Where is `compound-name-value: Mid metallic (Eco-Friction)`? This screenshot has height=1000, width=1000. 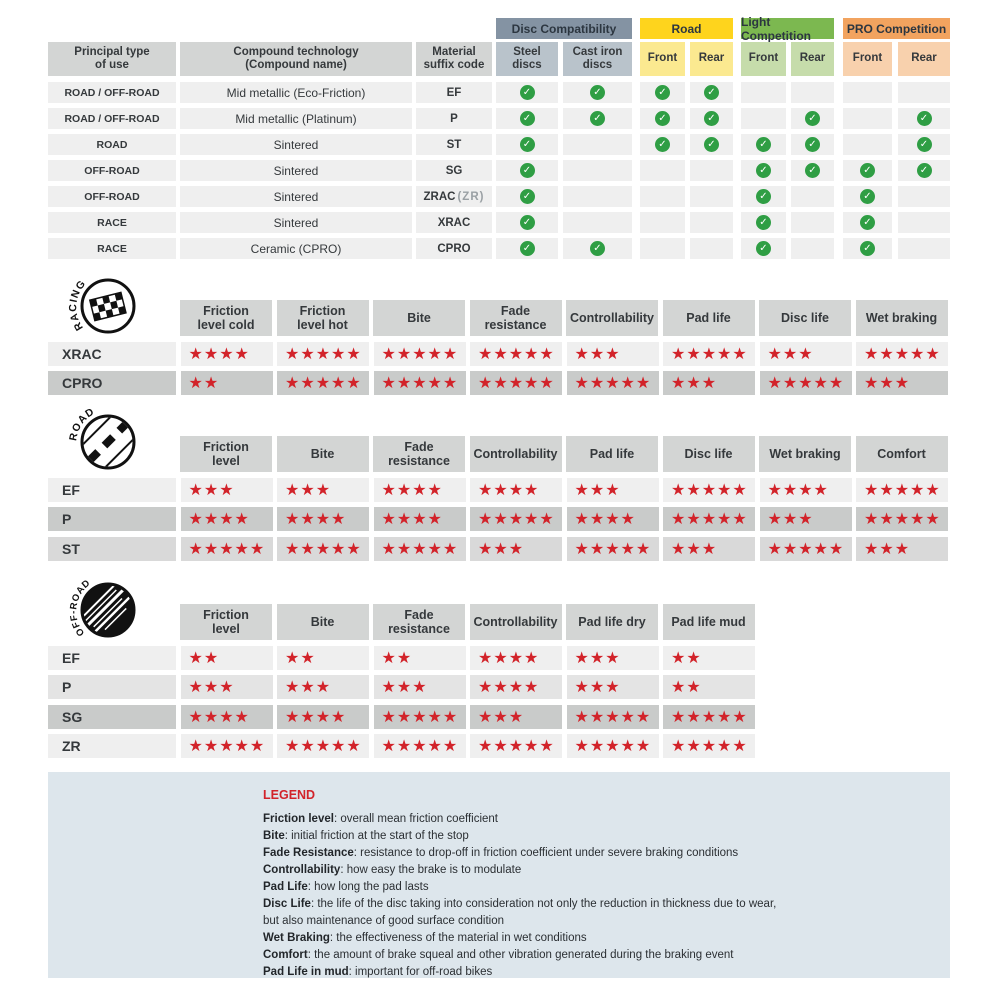
compound-name-value: Mid metallic (Eco-Friction) is located at coordinates (296, 92).